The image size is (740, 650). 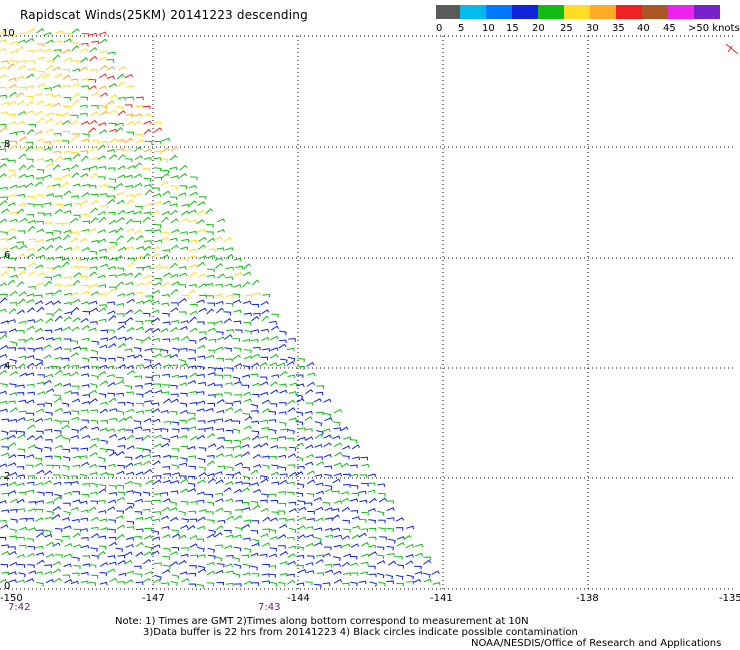 What do you see at coordinates (461, 28) in the screenshot?
I see `legend-label-1: 5` at bounding box center [461, 28].